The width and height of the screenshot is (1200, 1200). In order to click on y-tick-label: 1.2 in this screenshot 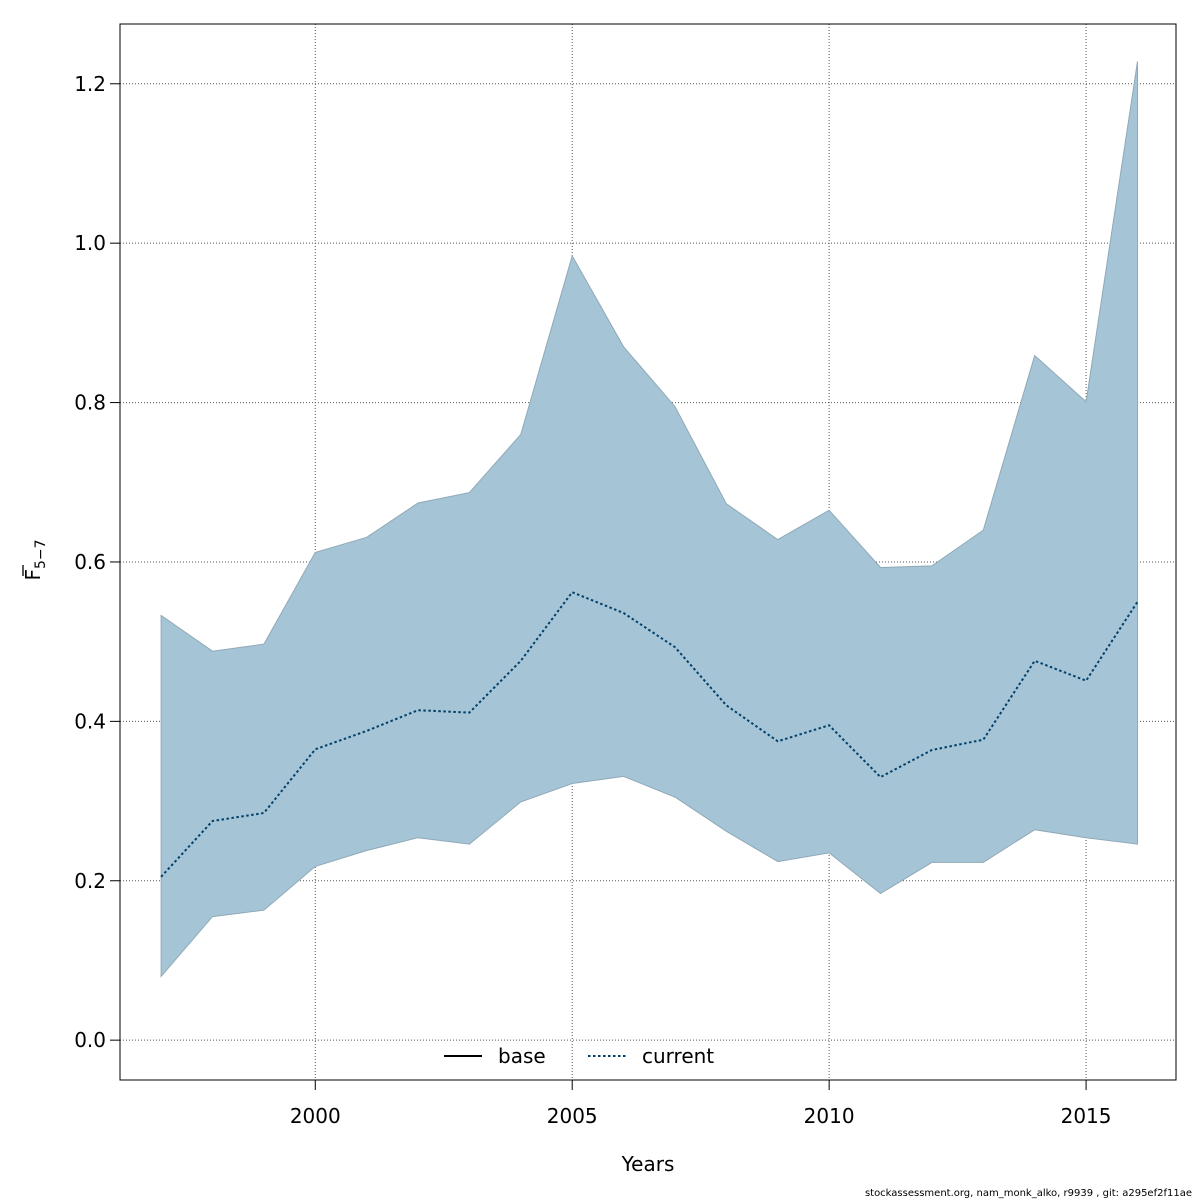, I will do `click(90, 84)`.